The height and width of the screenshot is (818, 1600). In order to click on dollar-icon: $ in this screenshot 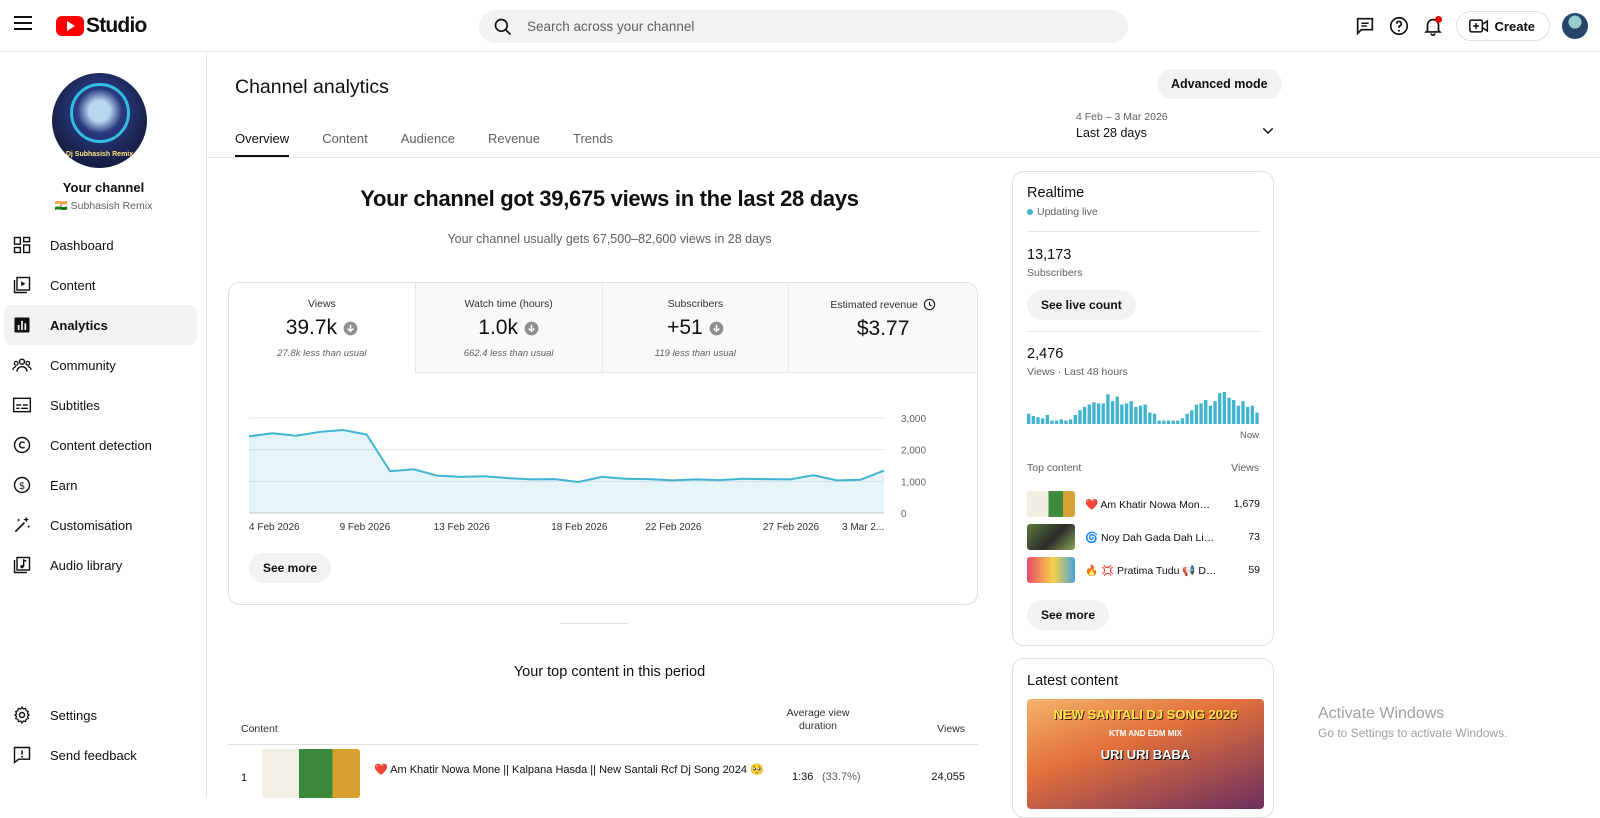, I will do `click(22, 485)`.